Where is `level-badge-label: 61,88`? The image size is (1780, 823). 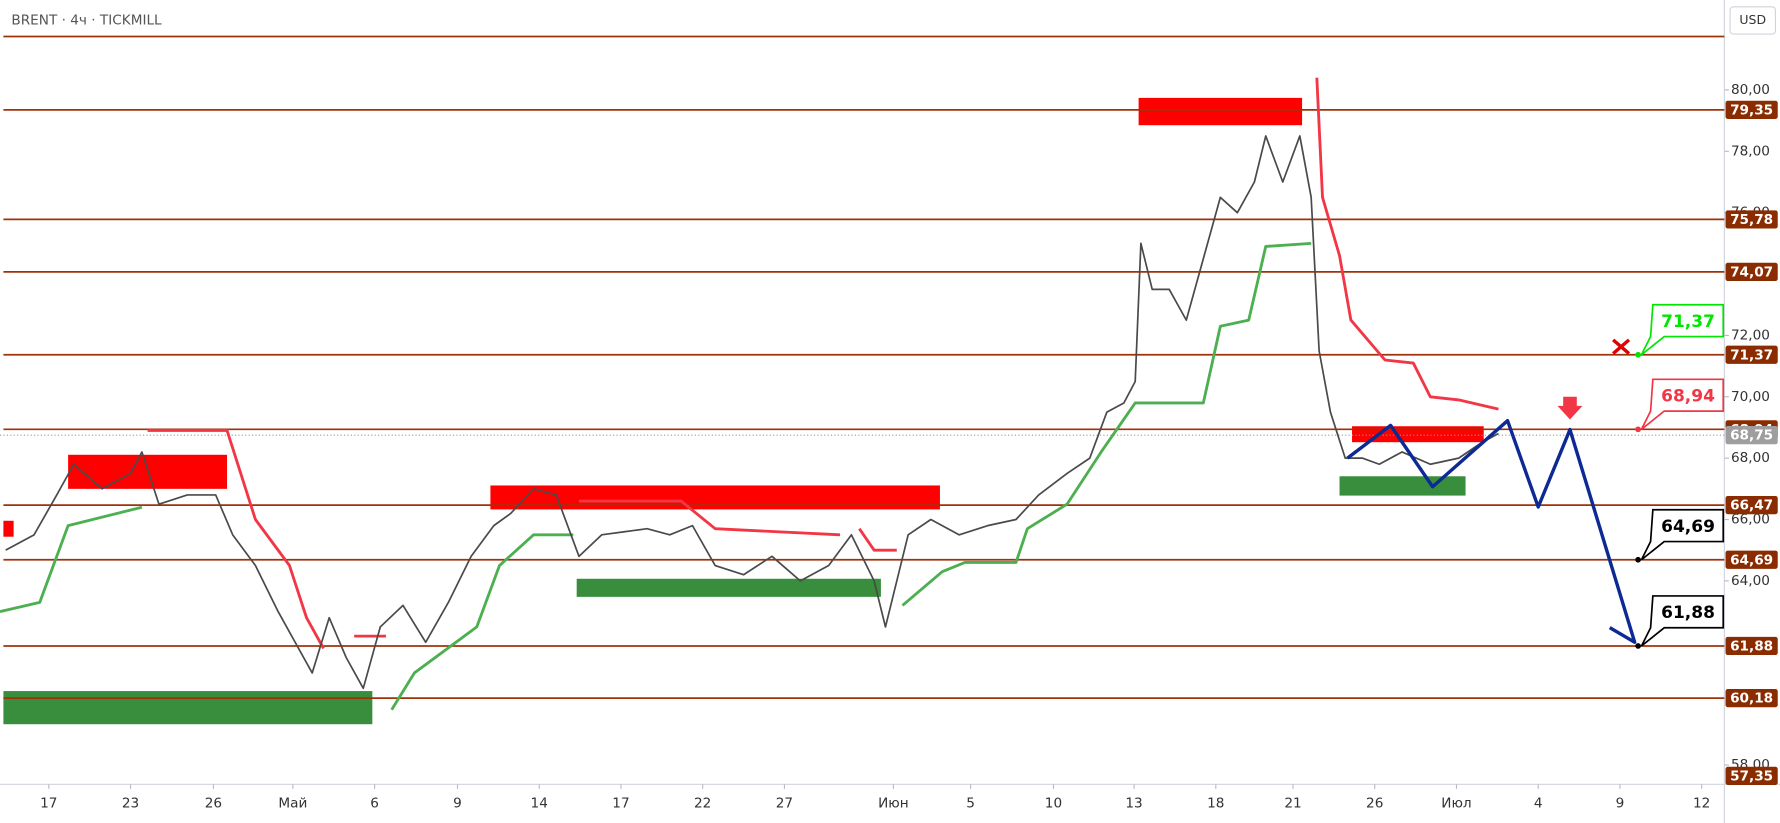
level-badge-label: 61,88 is located at coordinates (1751, 647).